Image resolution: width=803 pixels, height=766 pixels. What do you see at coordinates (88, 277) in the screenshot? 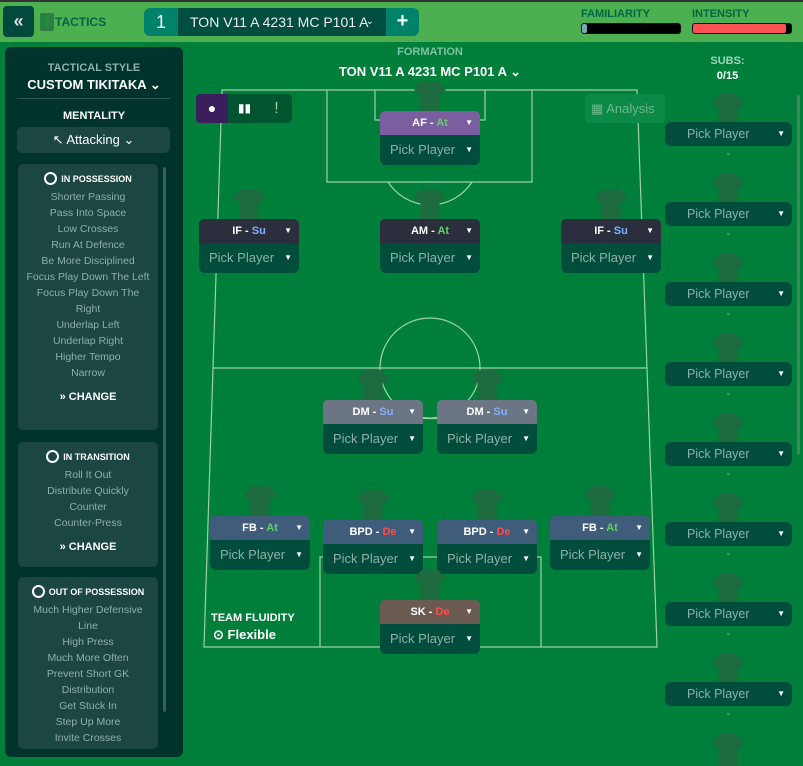
I see `instruction-item: Focus Play Down The Left` at bounding box center [88, 277].